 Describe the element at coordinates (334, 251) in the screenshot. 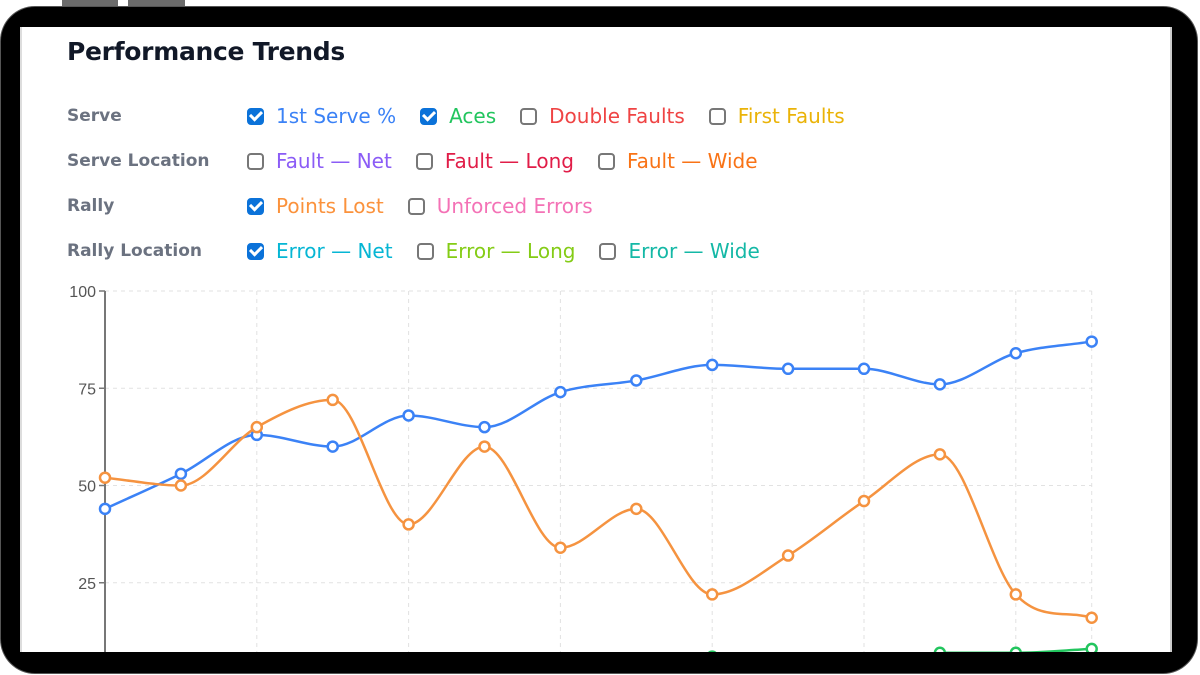

I see `series-toggle-label: Error — Net` at that location.